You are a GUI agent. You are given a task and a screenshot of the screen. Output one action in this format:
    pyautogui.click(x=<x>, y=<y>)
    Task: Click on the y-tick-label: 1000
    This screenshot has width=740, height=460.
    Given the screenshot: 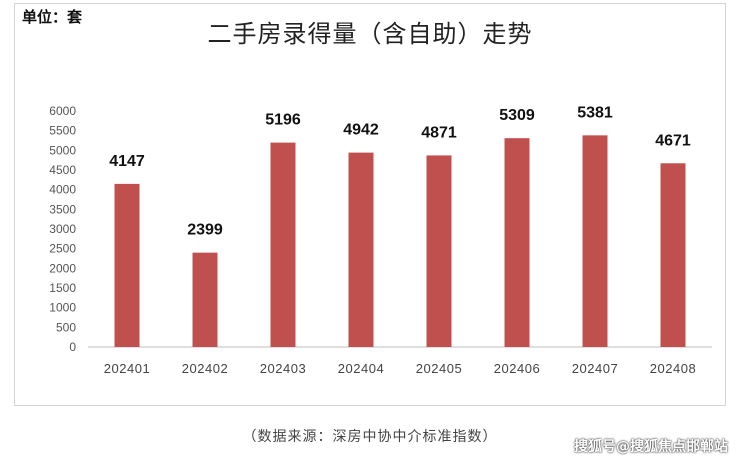 What is the action you would take?
    pyautogui.click(x=62, y=308)
    